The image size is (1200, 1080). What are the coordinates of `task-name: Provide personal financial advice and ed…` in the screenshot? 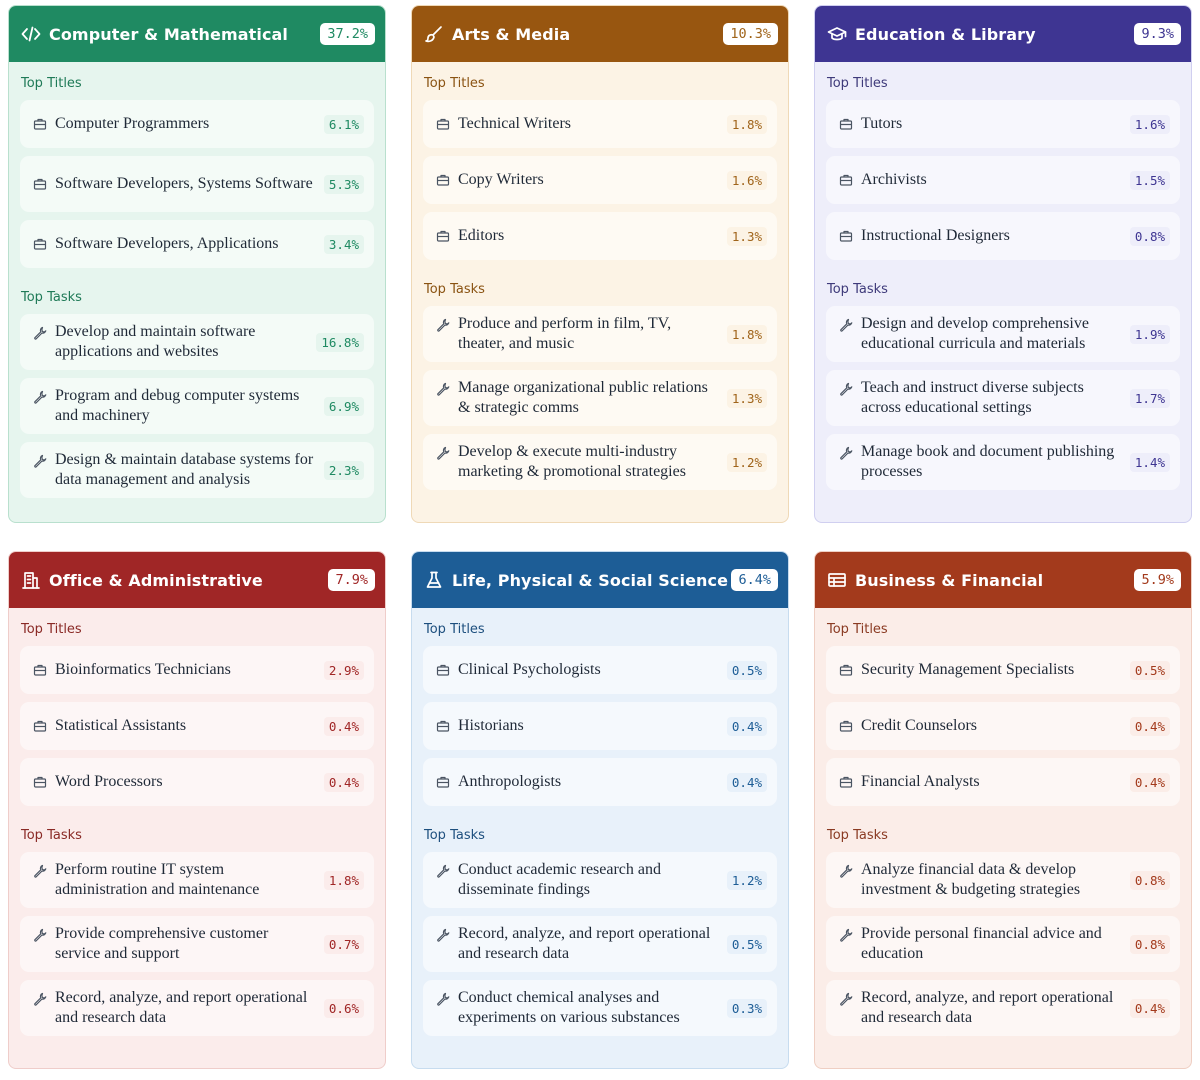 It's located at (981, 943).